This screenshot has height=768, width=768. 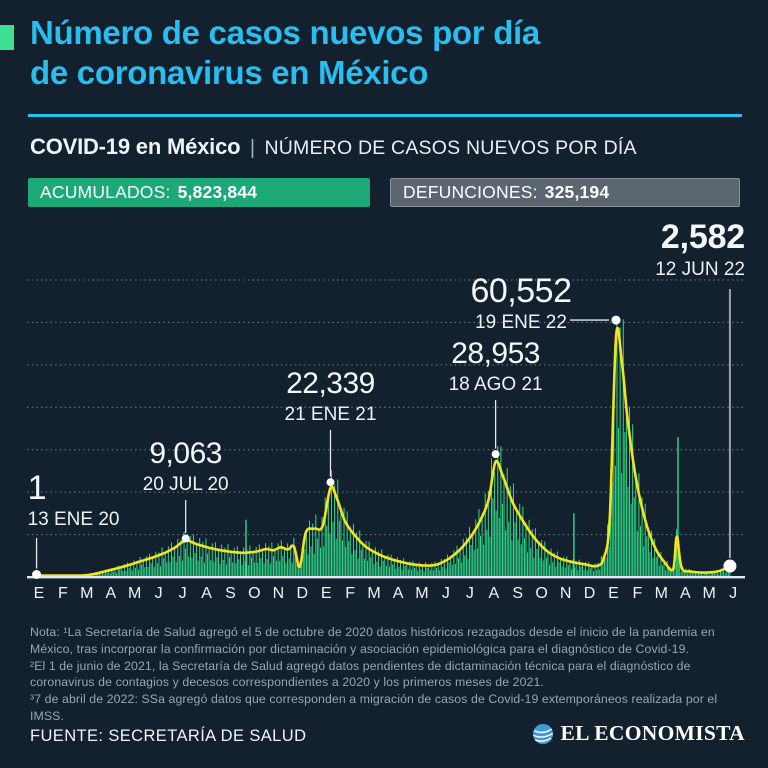 What do you see at coordinates (105, 192) in the screenshot?
I see `badge-acumulados-label: ACUMULADOS:` at bounding box center [105, 192].